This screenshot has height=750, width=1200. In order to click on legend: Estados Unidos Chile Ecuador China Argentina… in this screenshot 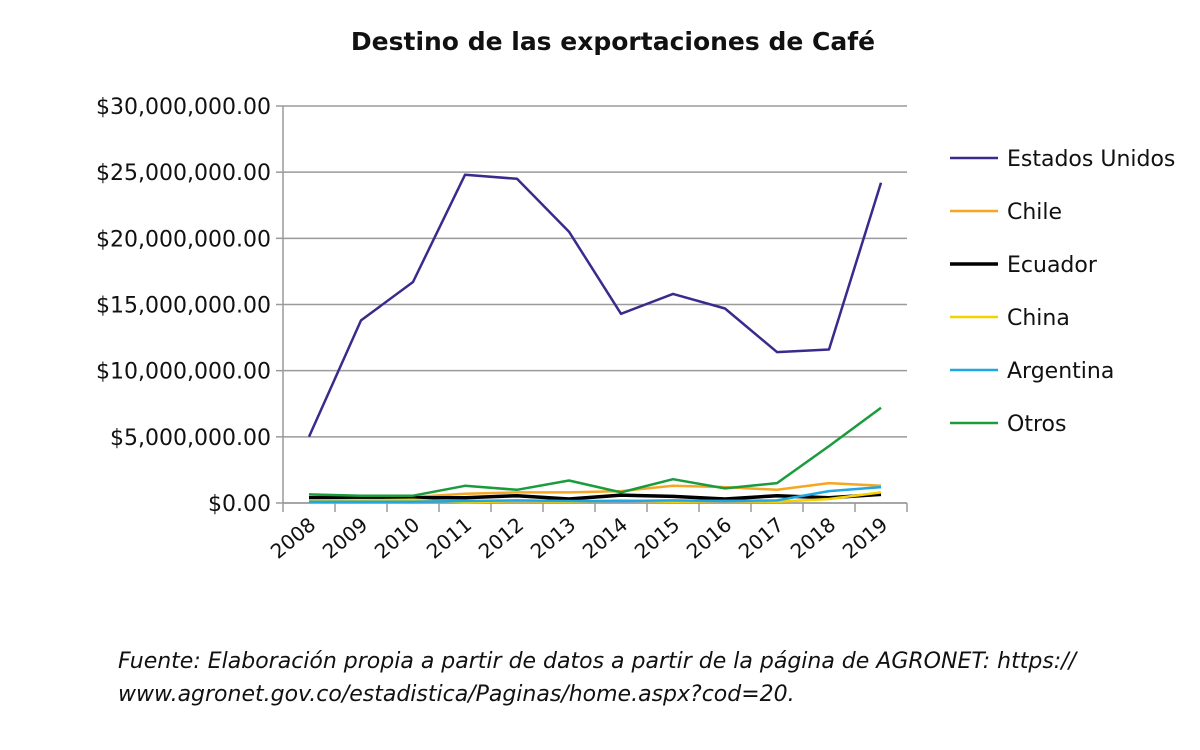, I will do `click(1062, 292)`.